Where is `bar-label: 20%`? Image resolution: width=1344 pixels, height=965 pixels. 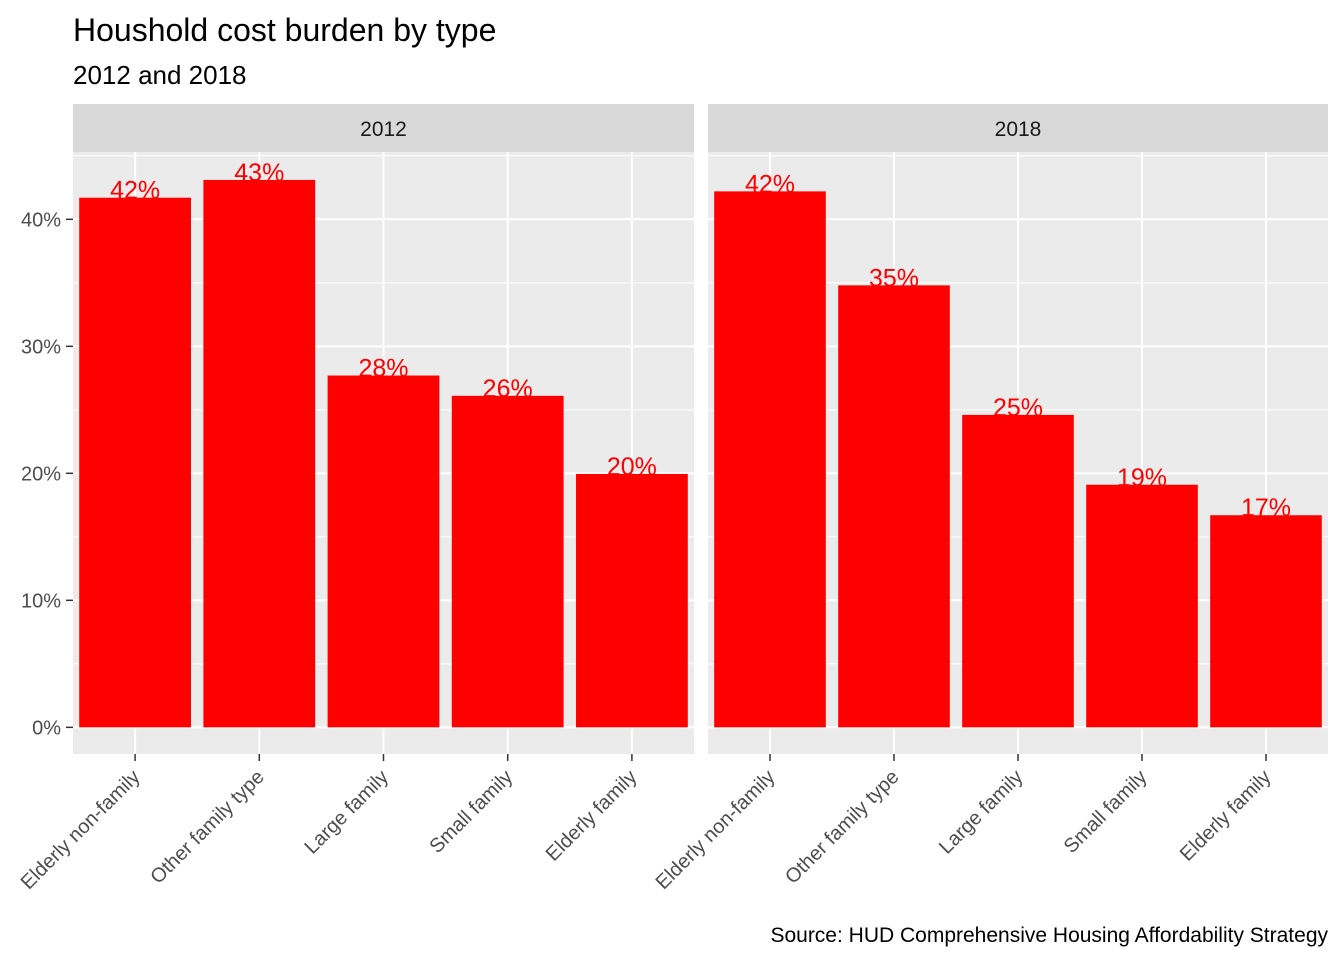 bar-label: 20% is located at coordinates (632, 467).